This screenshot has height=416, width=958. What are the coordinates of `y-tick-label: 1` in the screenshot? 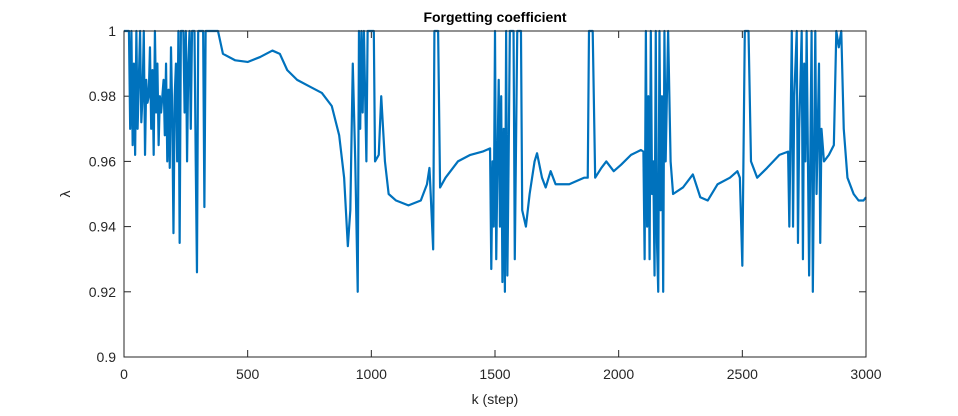 It's located at (112, 31).